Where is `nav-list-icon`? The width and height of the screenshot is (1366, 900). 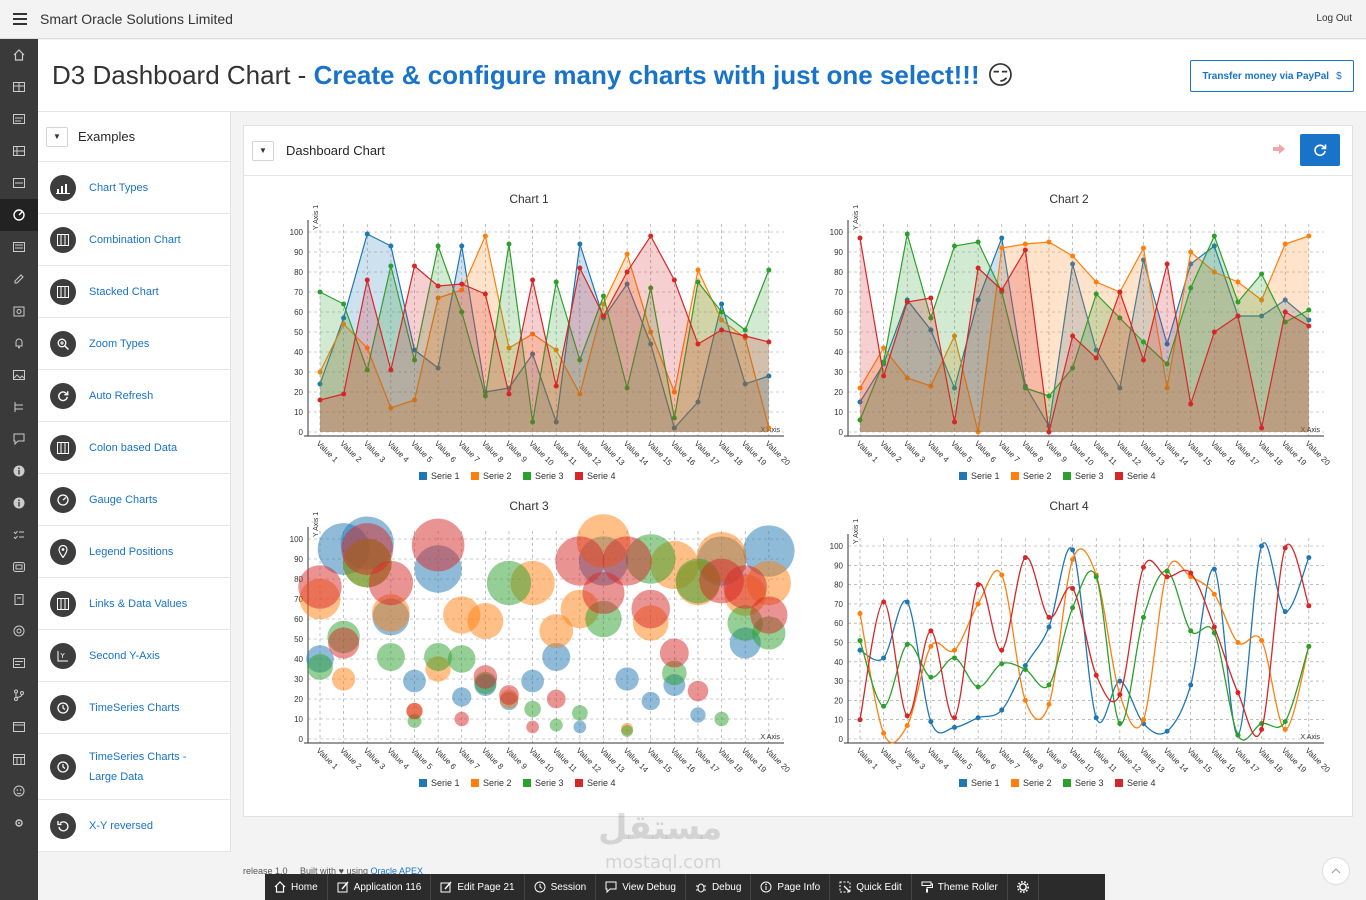
nav-list-icon is located at coordinates (19, 247).